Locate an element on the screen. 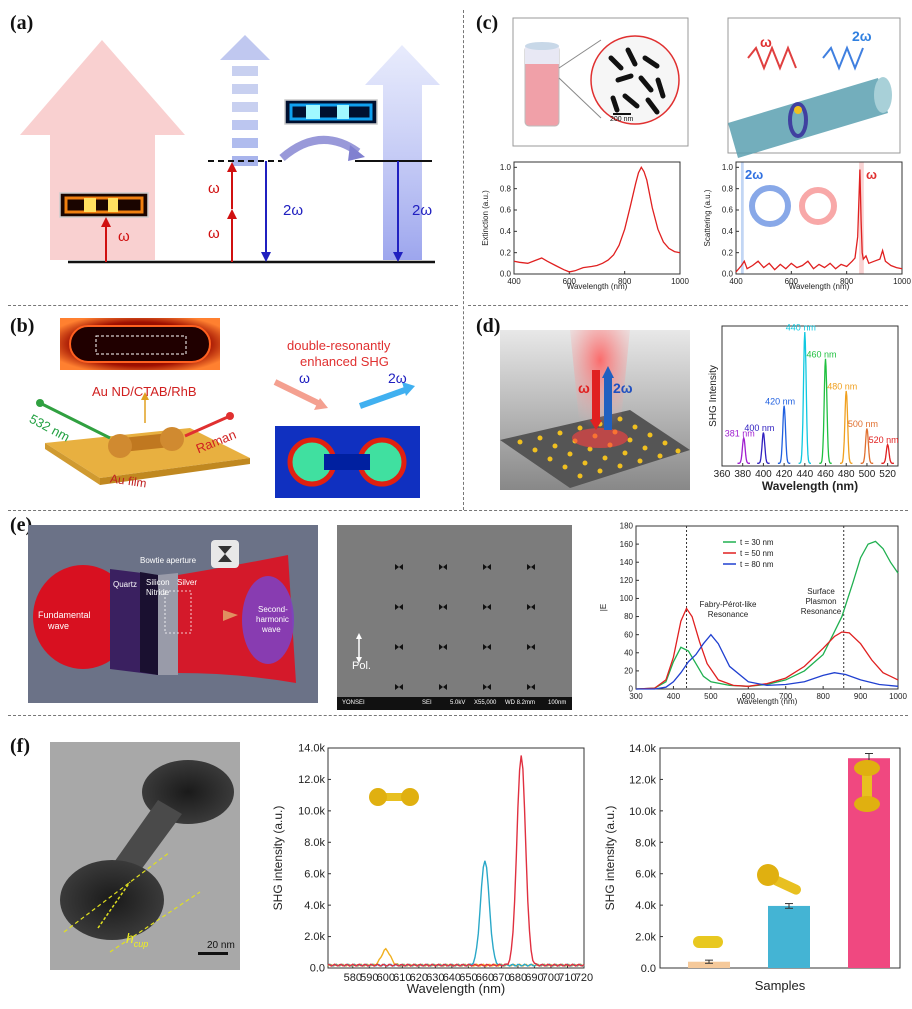 This screenshot has width=912, height=1009. ring-2omega is located at coordinates (770, 206).